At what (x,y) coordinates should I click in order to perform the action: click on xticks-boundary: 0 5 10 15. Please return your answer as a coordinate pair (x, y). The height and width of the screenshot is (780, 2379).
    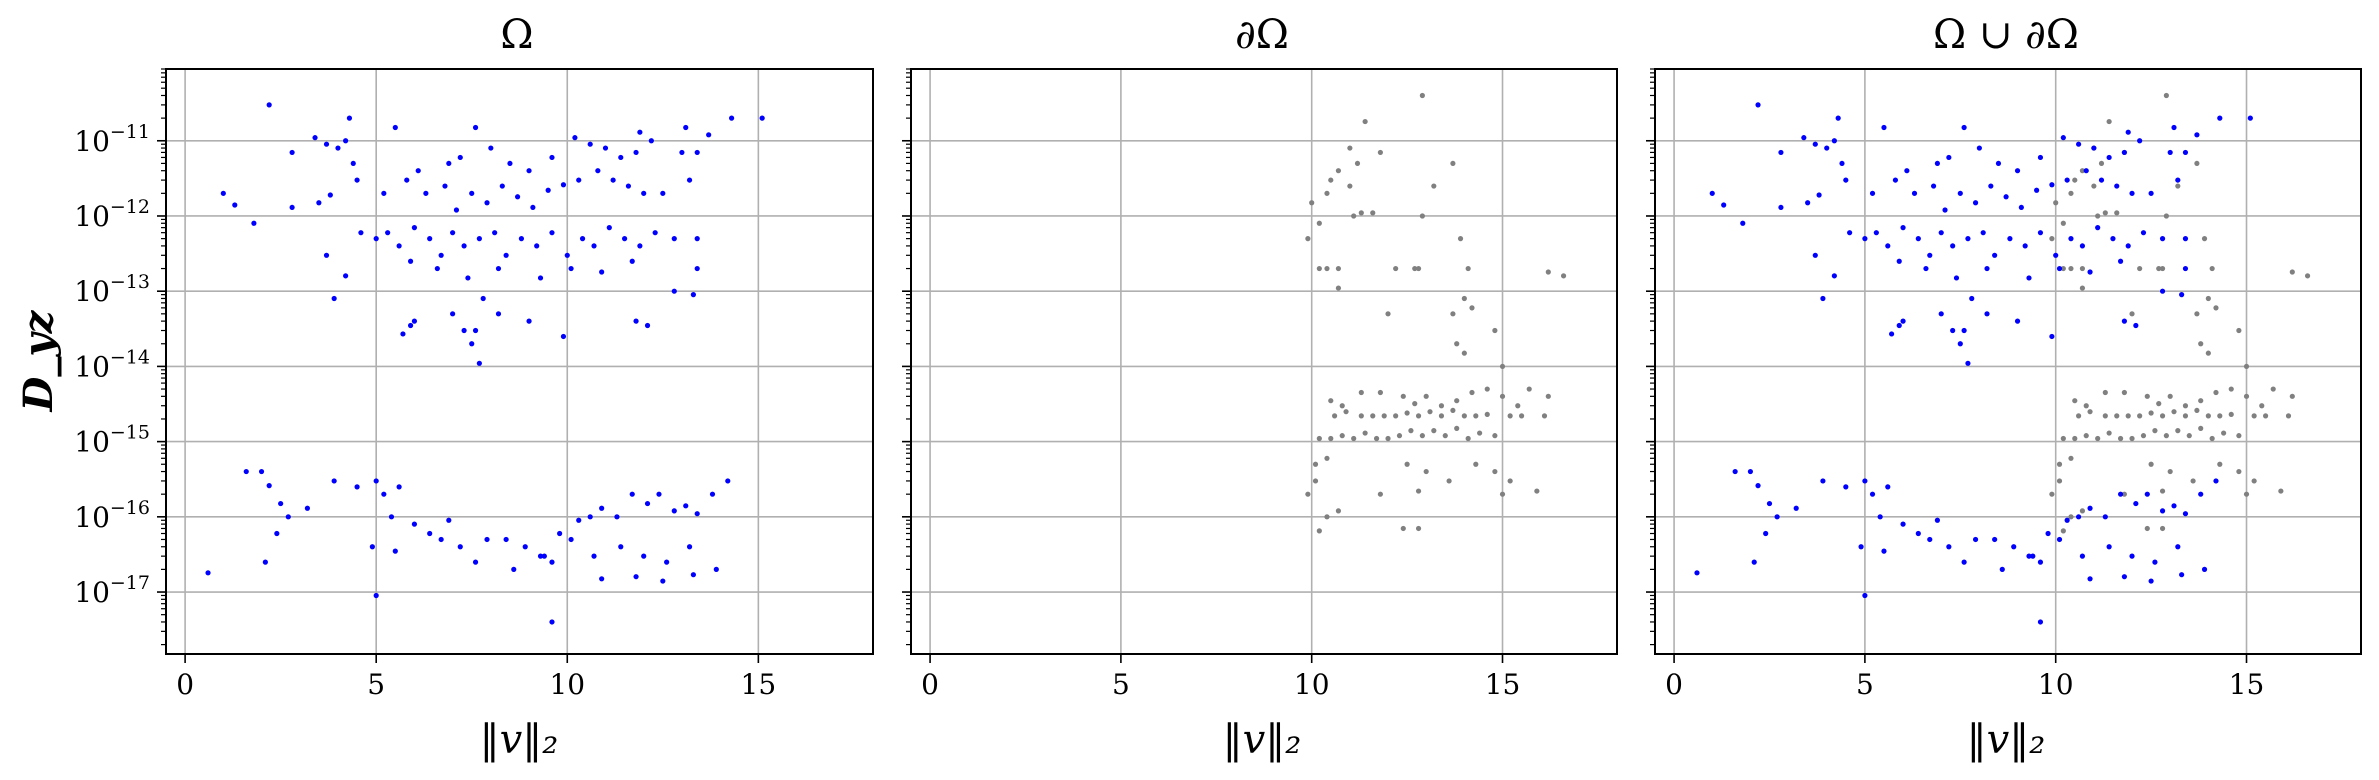
    Looking at the image, I should click on (1220, 677).